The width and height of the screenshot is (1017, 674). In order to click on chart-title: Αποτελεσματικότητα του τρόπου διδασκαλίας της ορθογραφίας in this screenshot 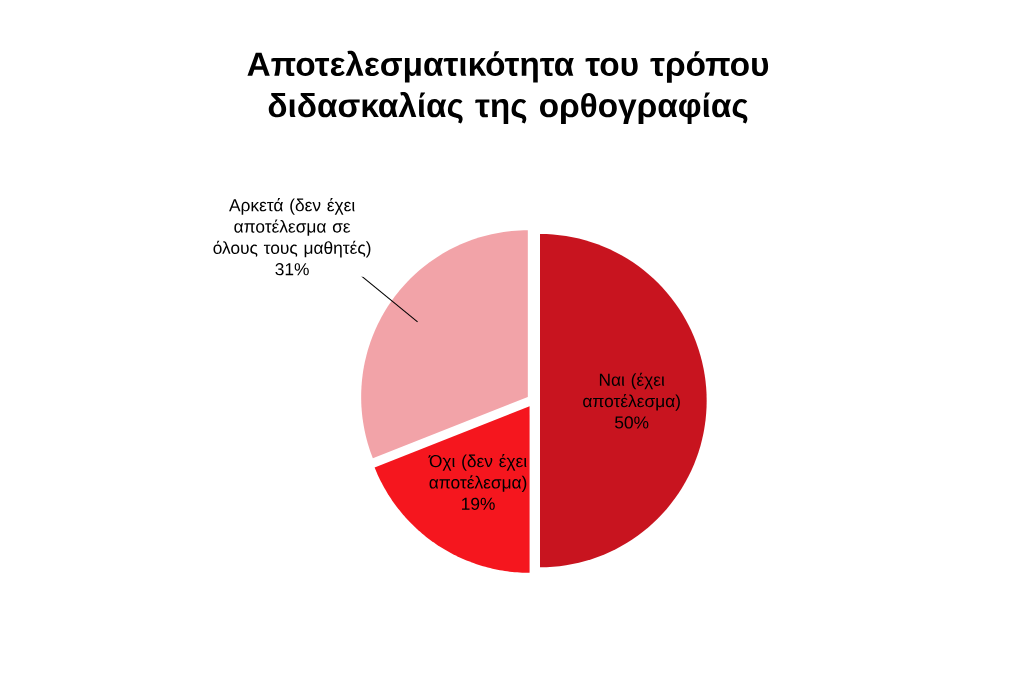, I will do `click(508, 87)`.